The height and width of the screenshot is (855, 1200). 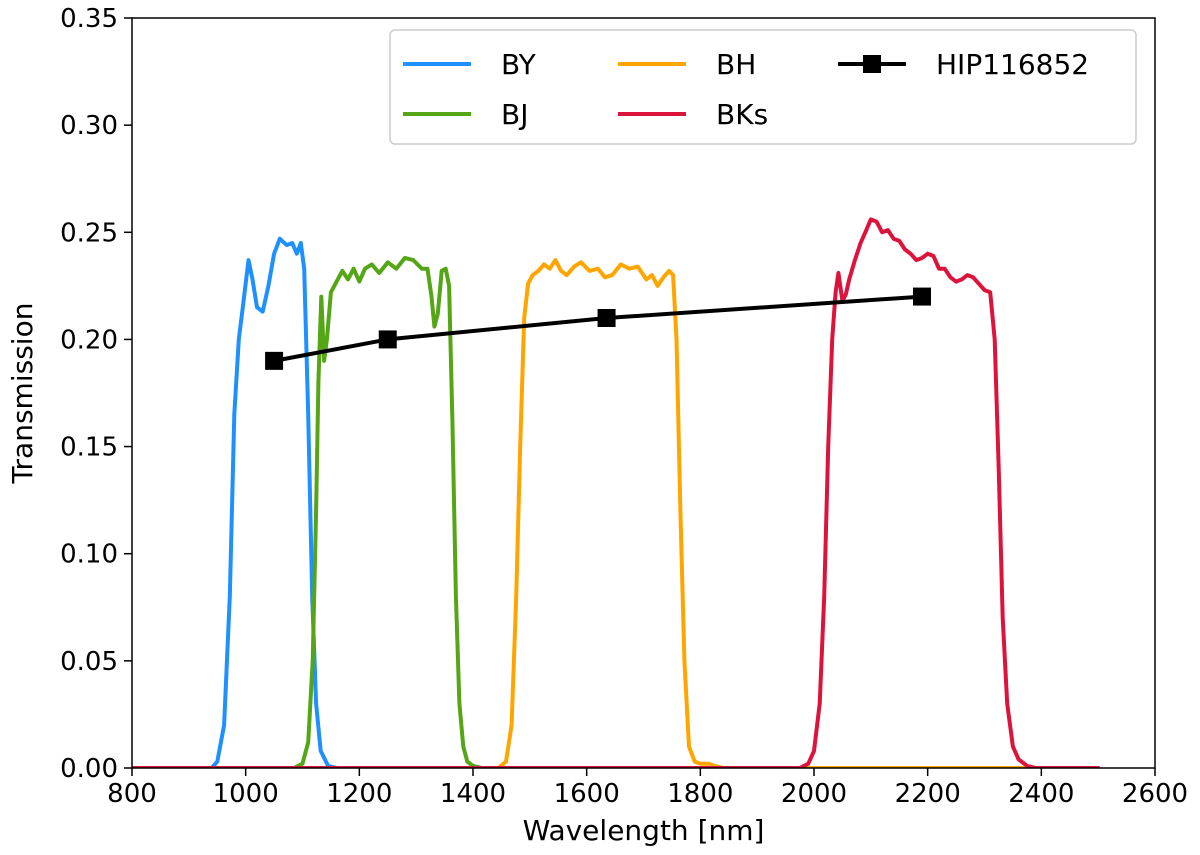 I want to click on x-tick-label: 1800, so click(x=700, y=794).